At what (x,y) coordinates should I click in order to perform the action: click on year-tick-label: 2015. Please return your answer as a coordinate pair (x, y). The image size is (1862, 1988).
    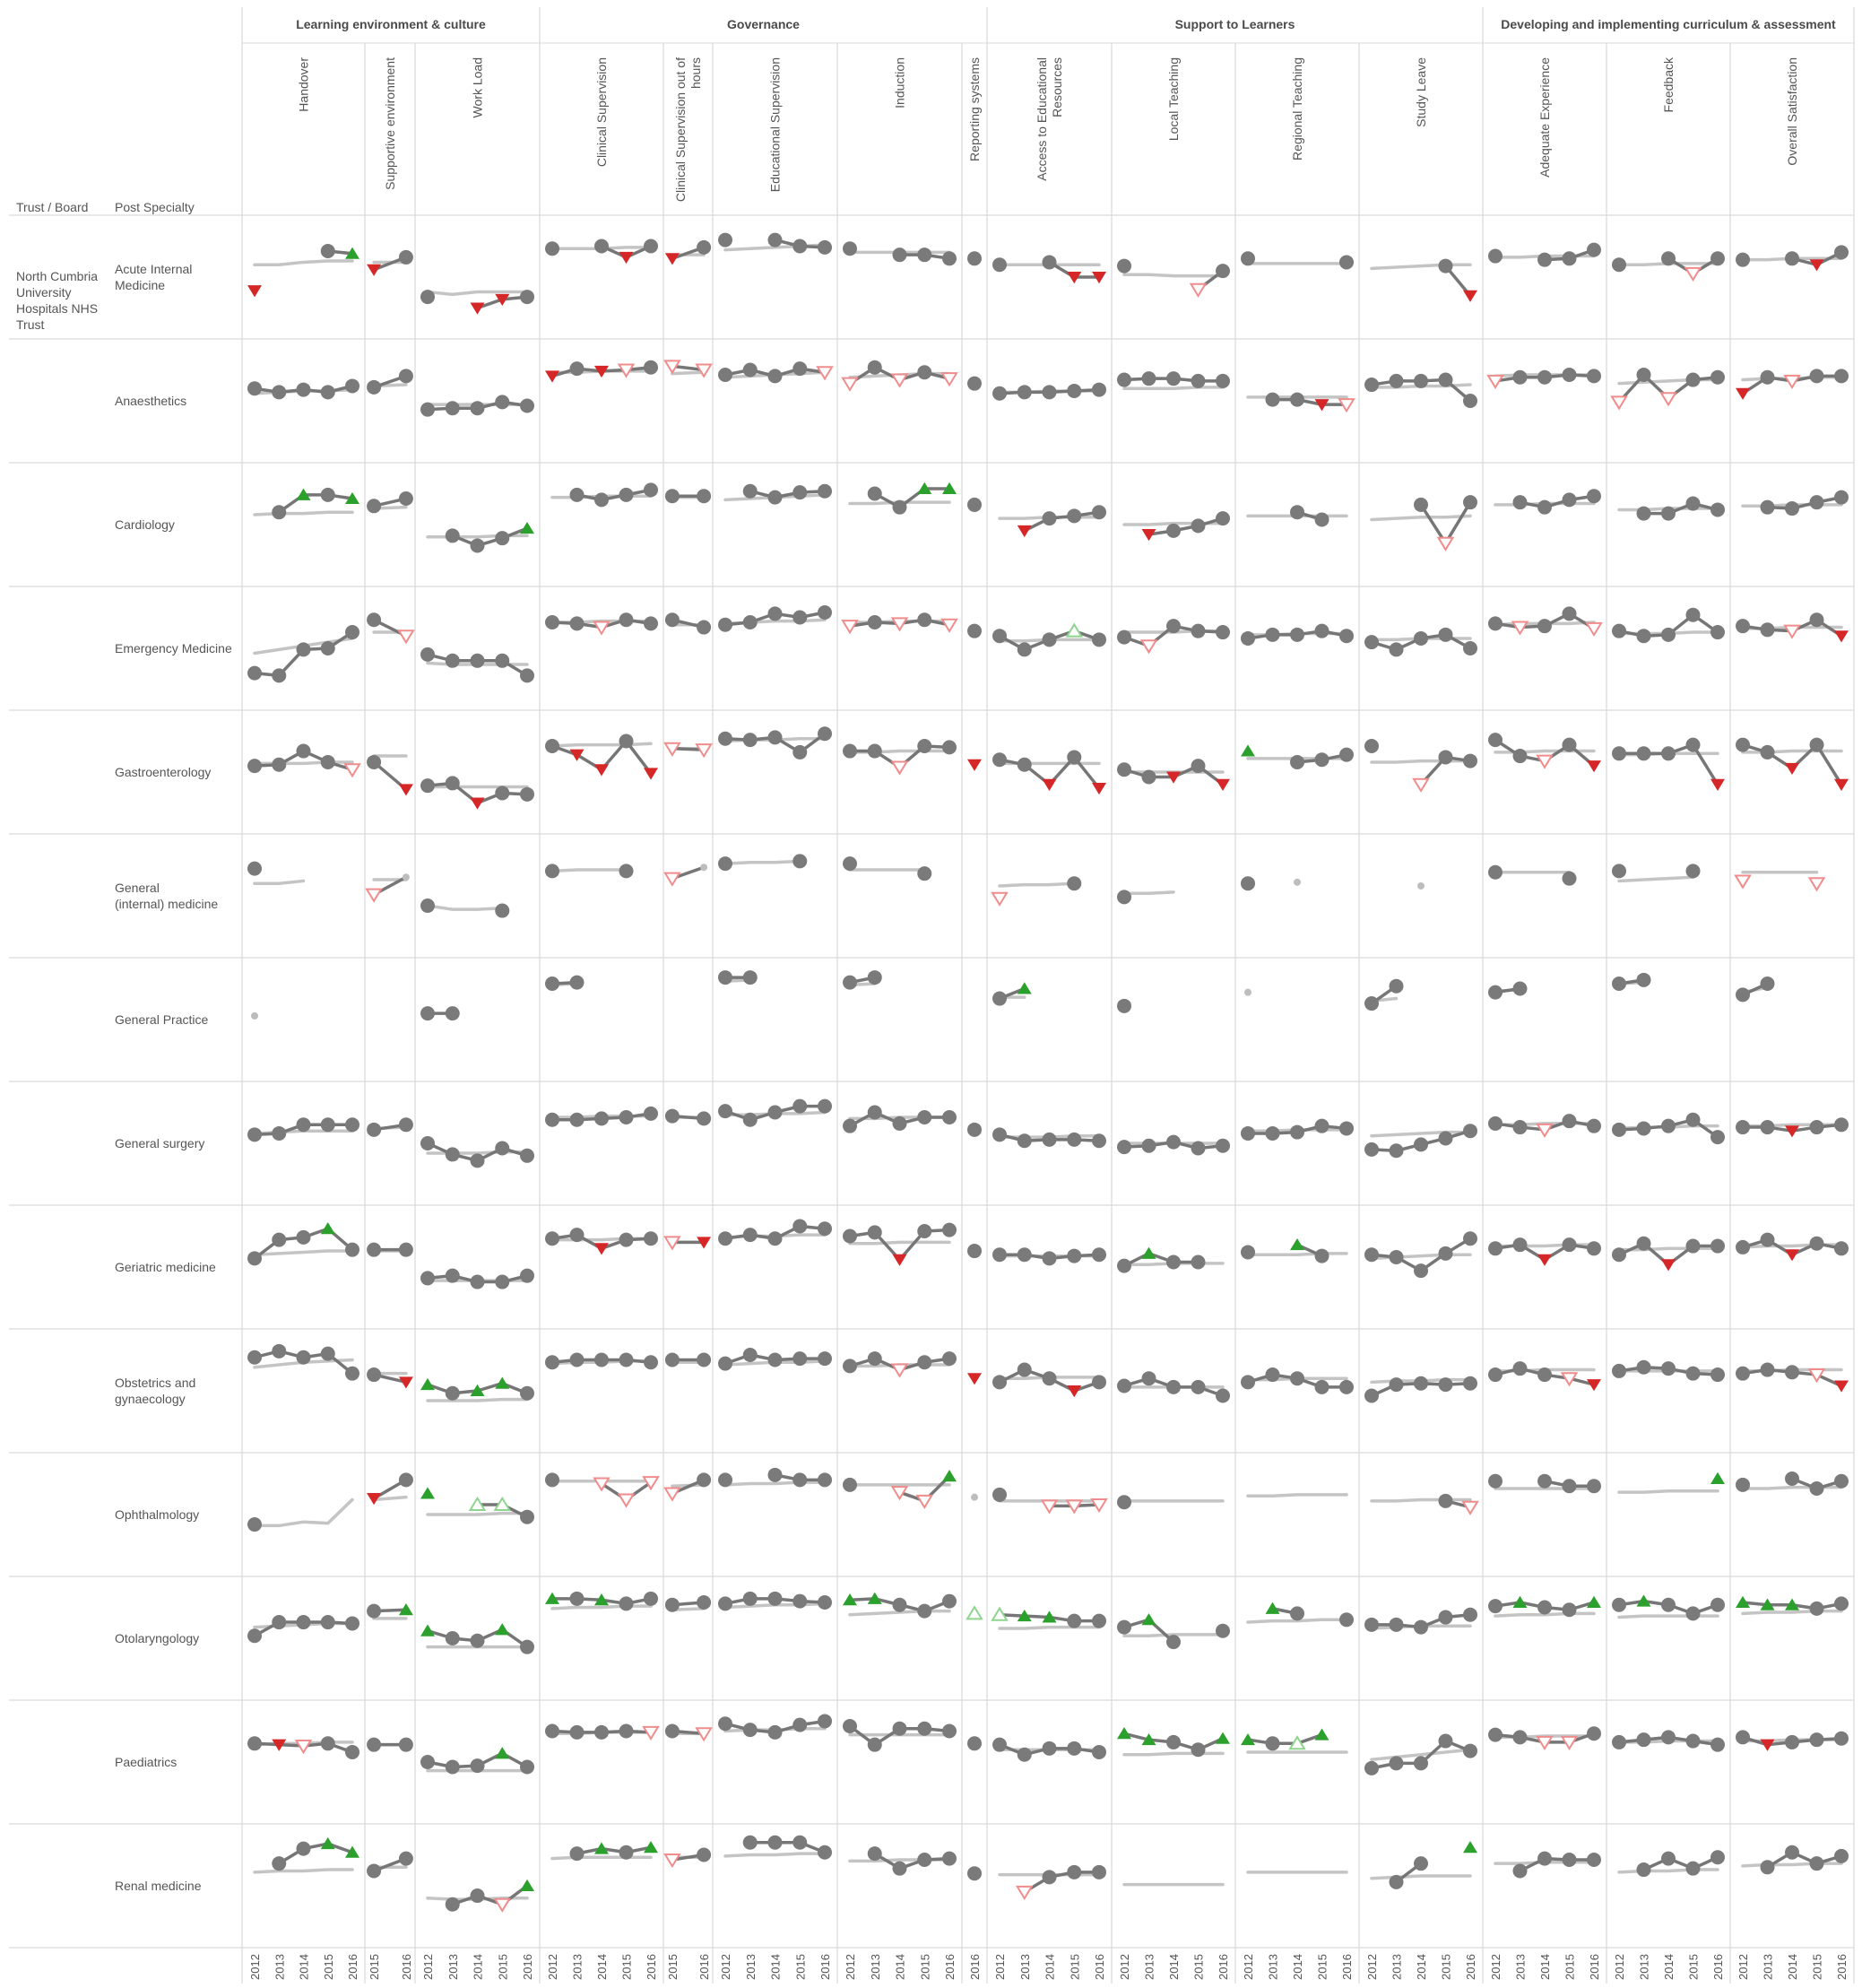
    Looking at the image, I should click on (800, 1967).